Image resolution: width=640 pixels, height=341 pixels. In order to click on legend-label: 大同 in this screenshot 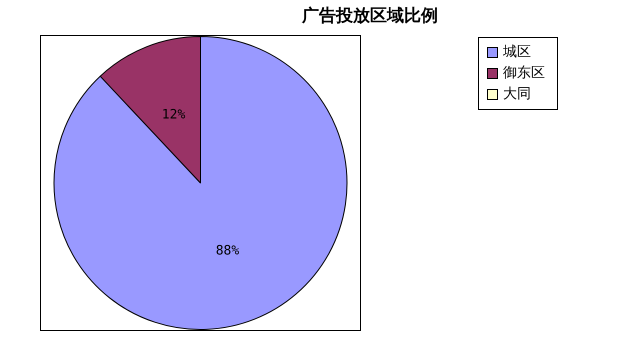, I will do `click(517, 94)`.